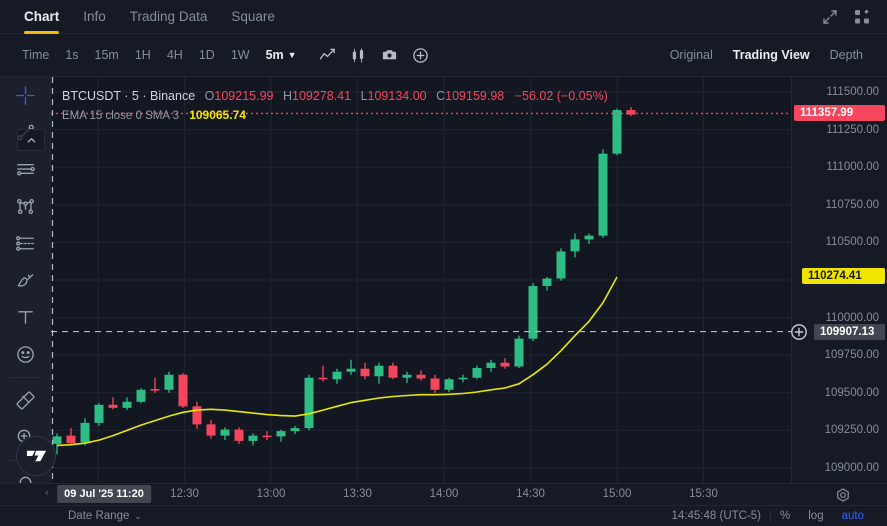 Image resolution: width=887 pixels, height=526 pixels. What do you see at coordinates (843, 495) in the screenshot?
I see `timescale-settings-icon` at bounding box center [843, 495].